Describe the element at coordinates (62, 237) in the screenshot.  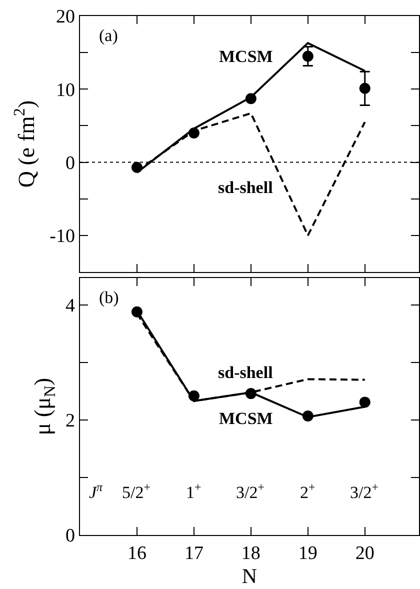
I see `y-tick-label: -10` at that location.